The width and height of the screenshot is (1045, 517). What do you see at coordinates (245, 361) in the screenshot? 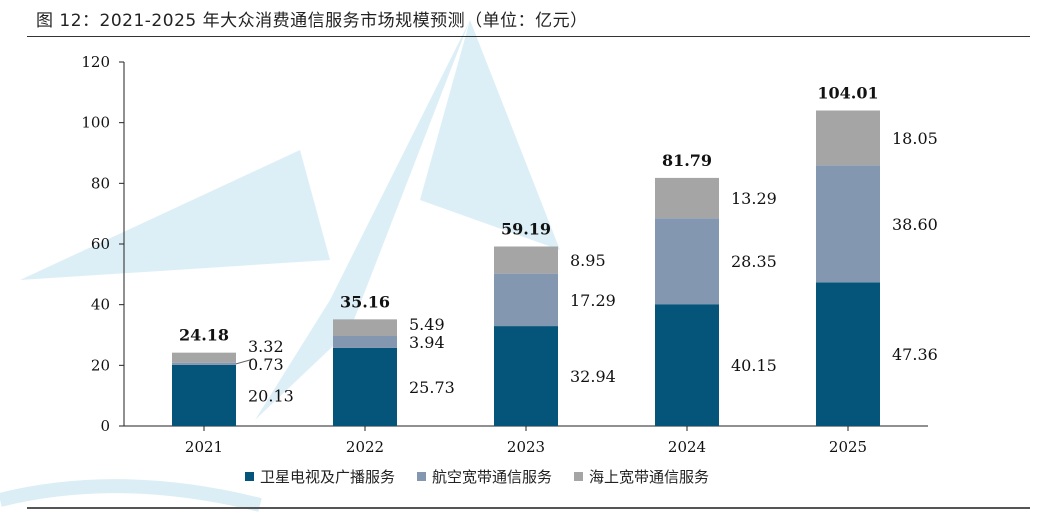
I see `leader-line` at bounding box center [245, 361].